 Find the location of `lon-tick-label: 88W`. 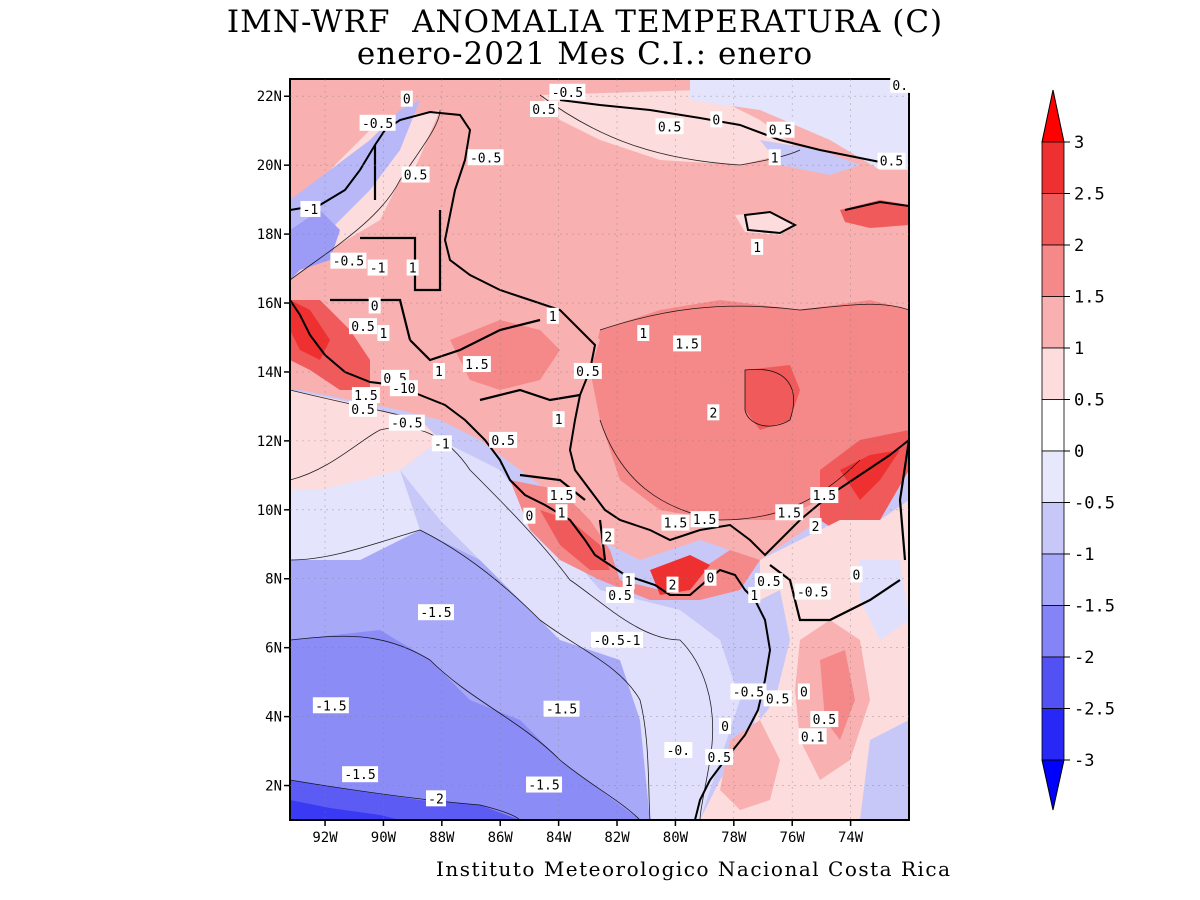

lon-tick-label: 88W is located at coordinates (442, 838).